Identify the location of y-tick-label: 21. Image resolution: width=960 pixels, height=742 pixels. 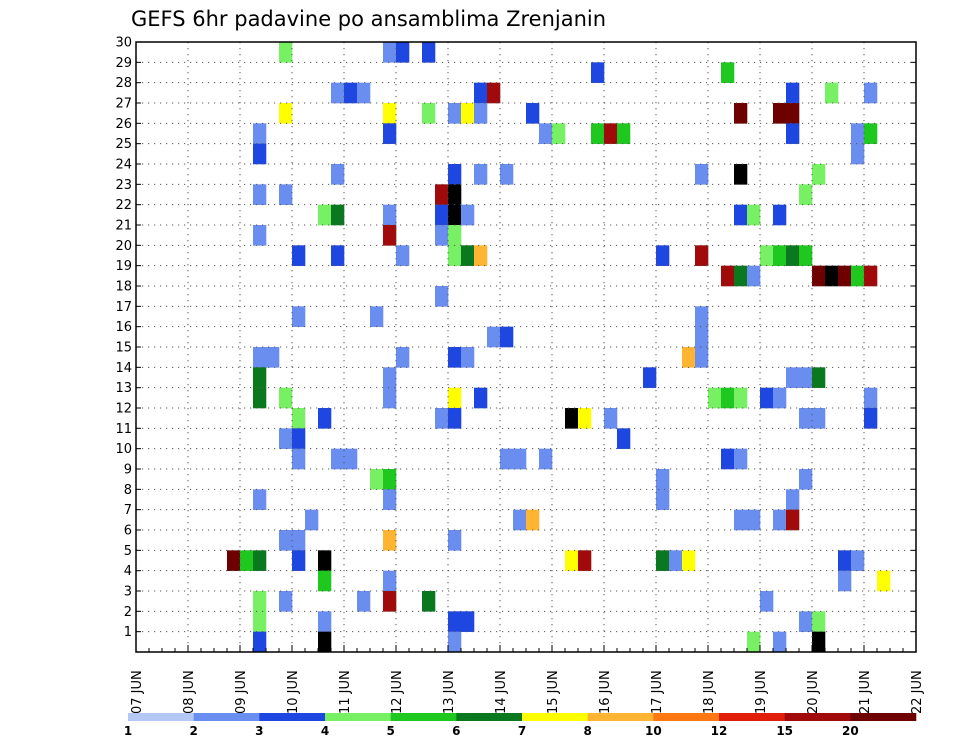
(123, 226).